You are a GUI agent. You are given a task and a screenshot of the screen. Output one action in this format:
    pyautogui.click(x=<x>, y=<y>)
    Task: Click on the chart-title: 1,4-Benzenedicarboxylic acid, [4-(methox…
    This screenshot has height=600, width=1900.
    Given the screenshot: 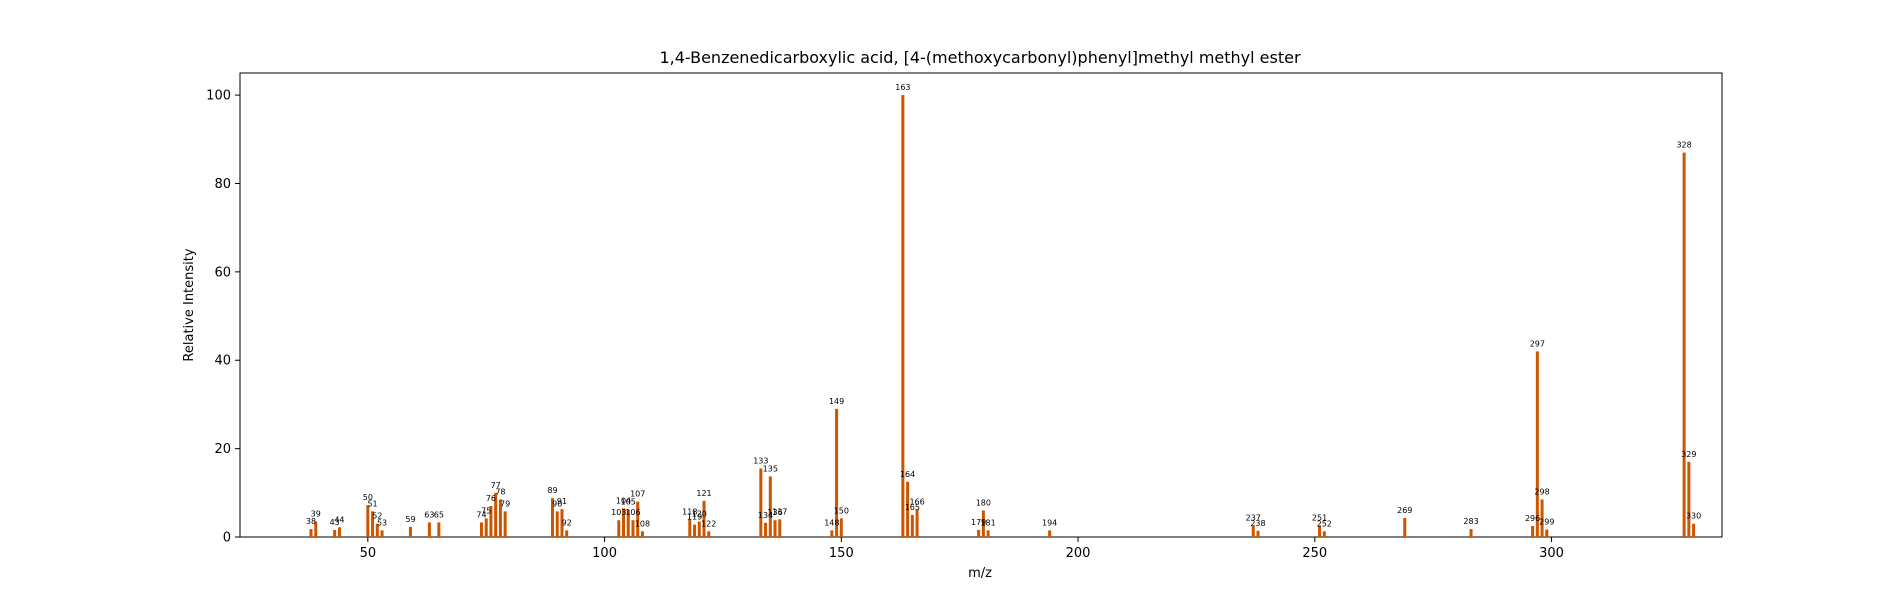 What is the action you would take?
    pyautogui.click(x=980, y=57)
    